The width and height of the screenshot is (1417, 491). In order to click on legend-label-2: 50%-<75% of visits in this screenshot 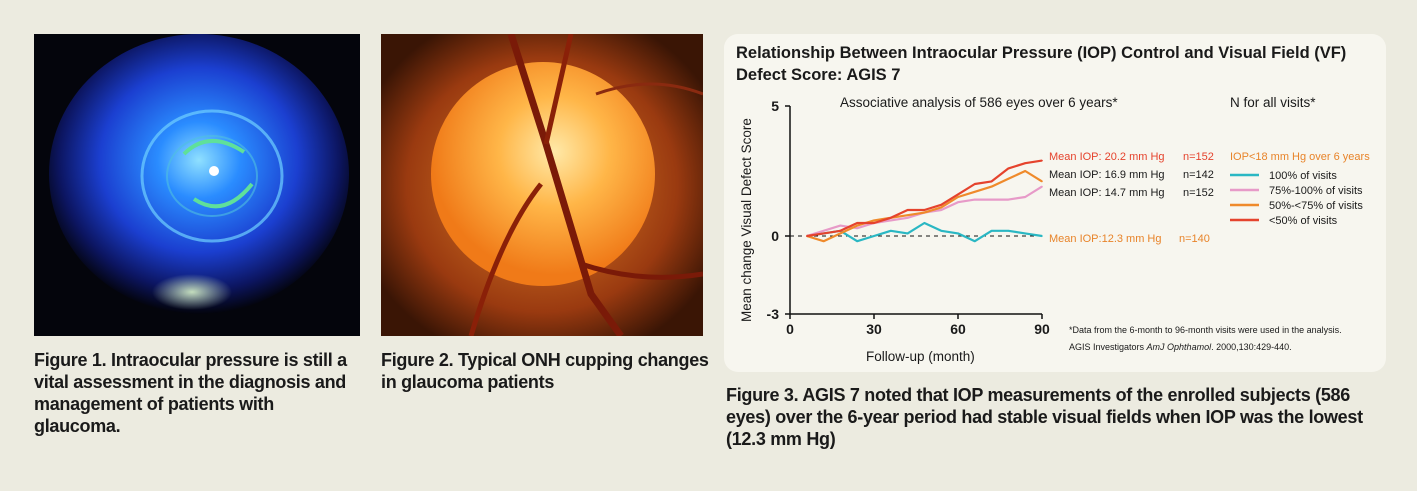, I will do `click(1316, 206)`.